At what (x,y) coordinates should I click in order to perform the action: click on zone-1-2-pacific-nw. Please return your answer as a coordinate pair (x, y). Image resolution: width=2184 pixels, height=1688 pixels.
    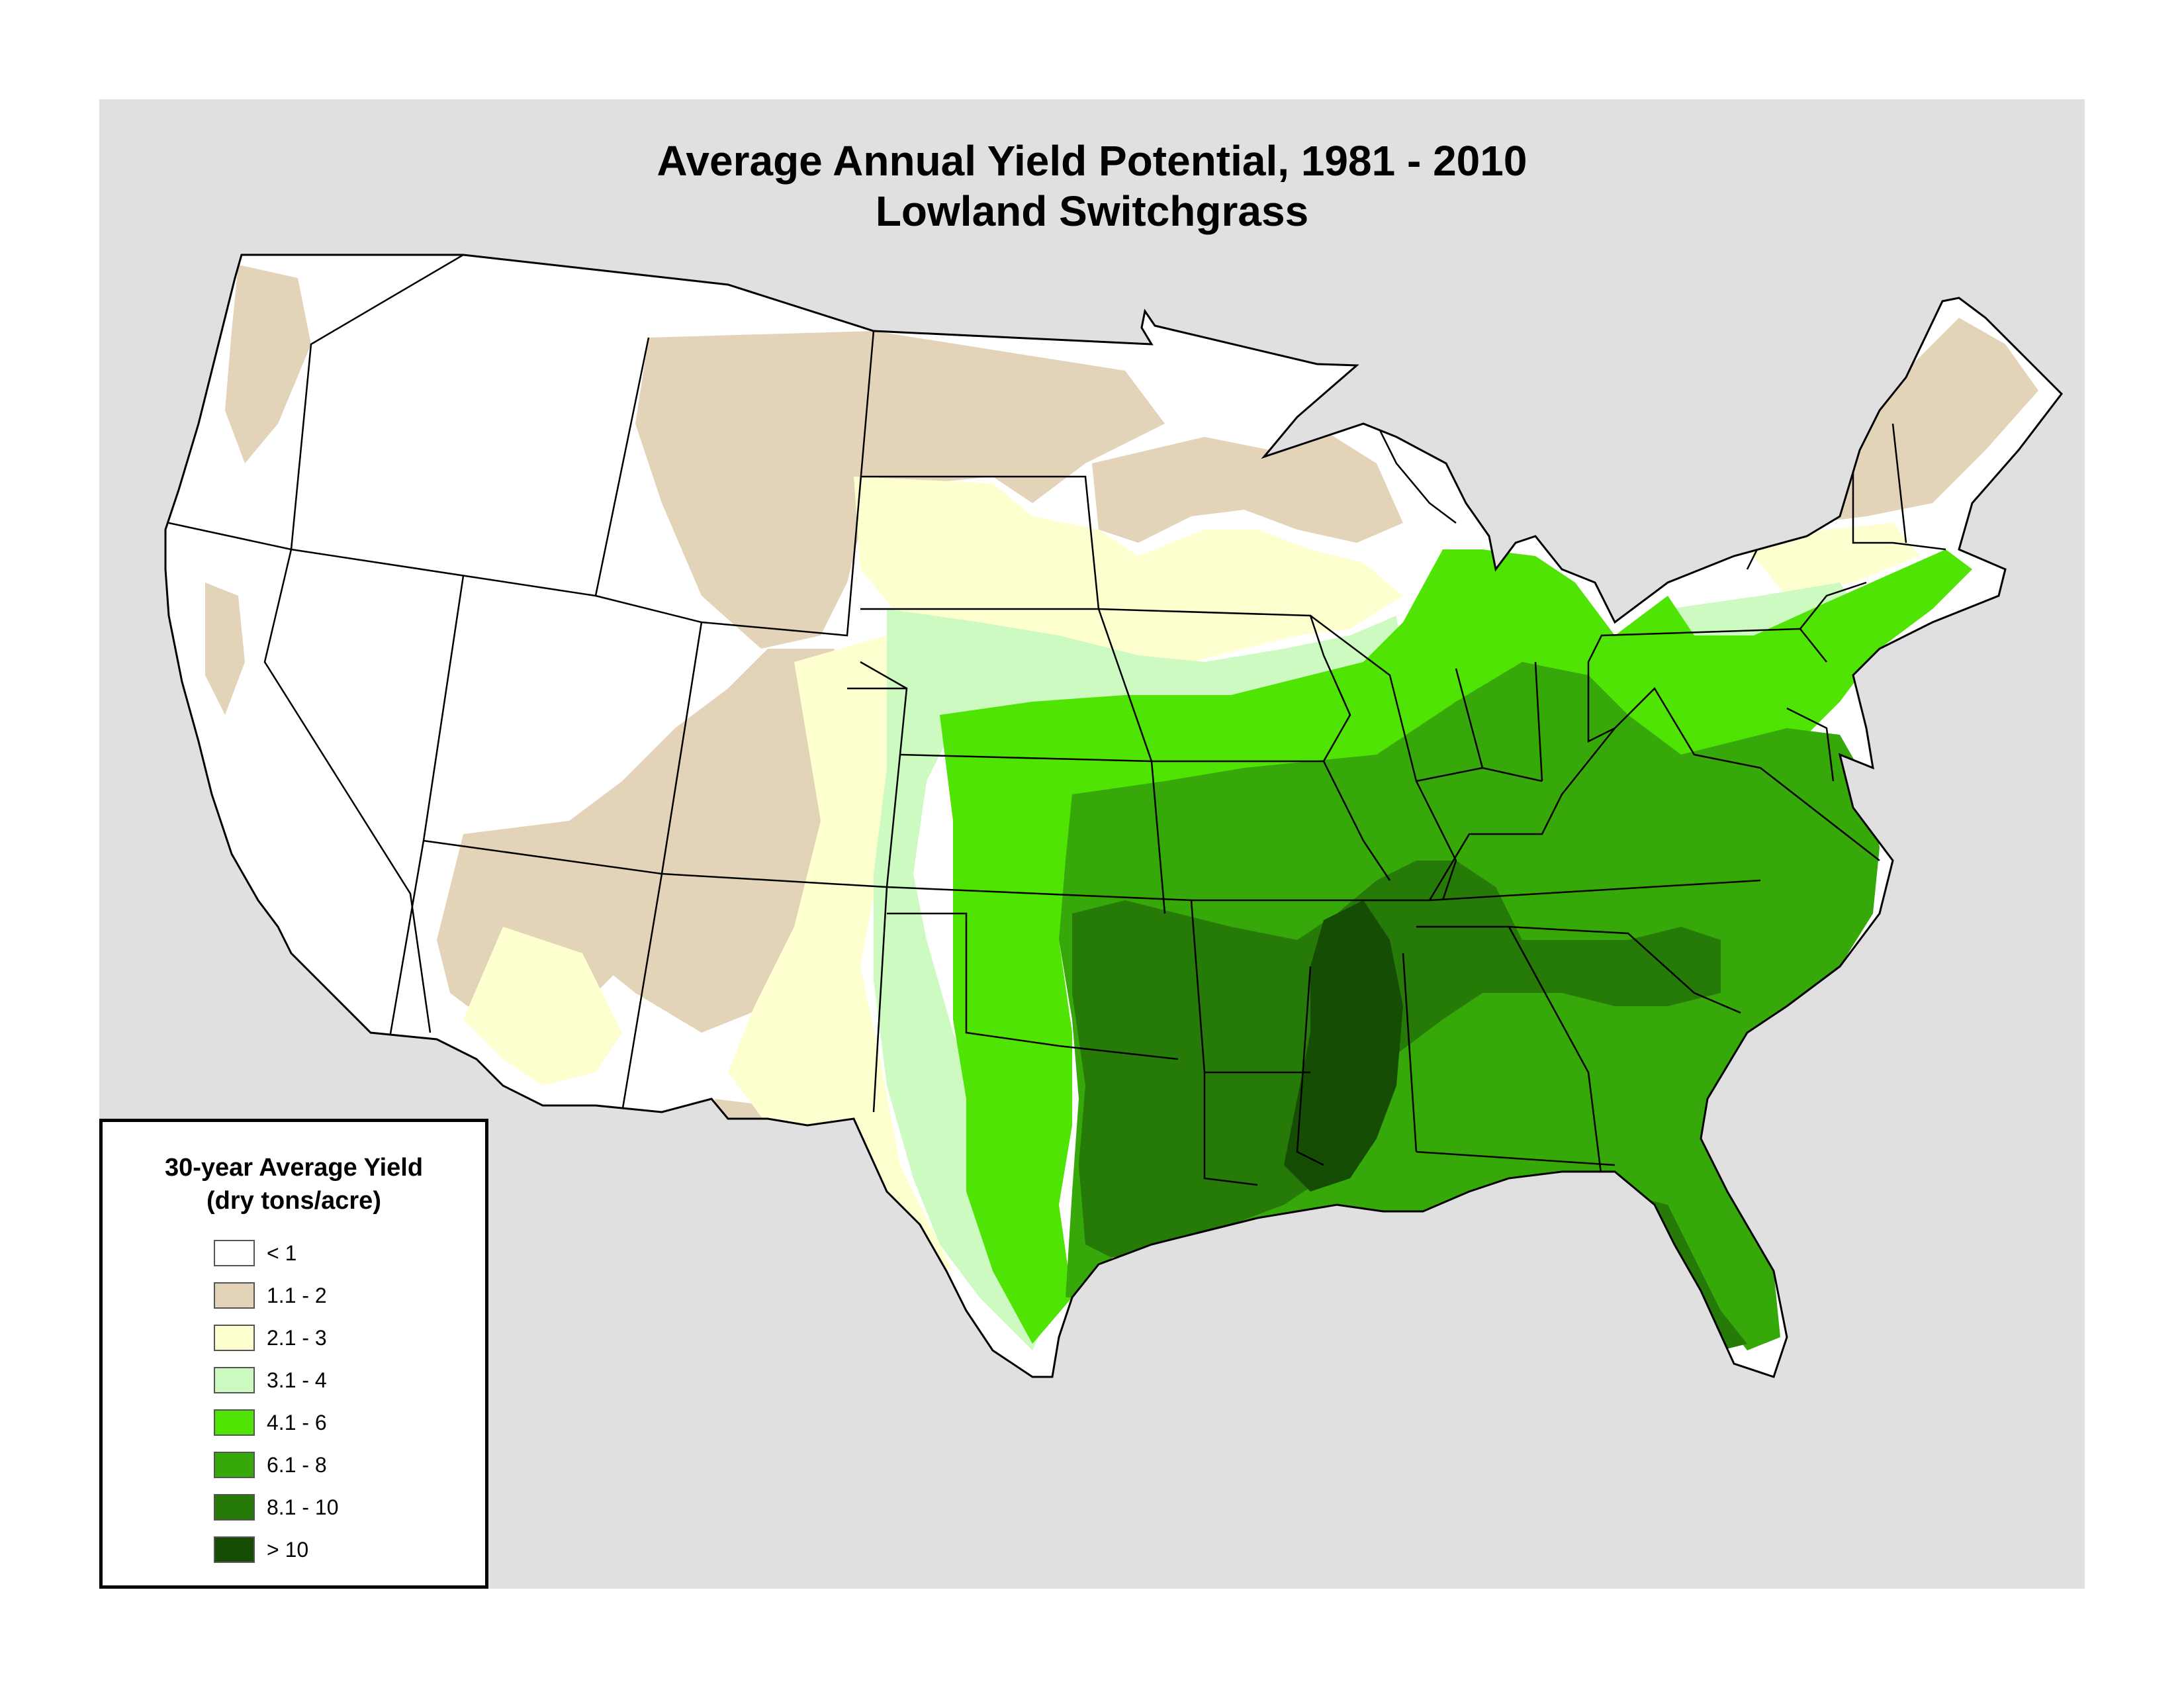
    Looking at the image, I should click on (268, 364).